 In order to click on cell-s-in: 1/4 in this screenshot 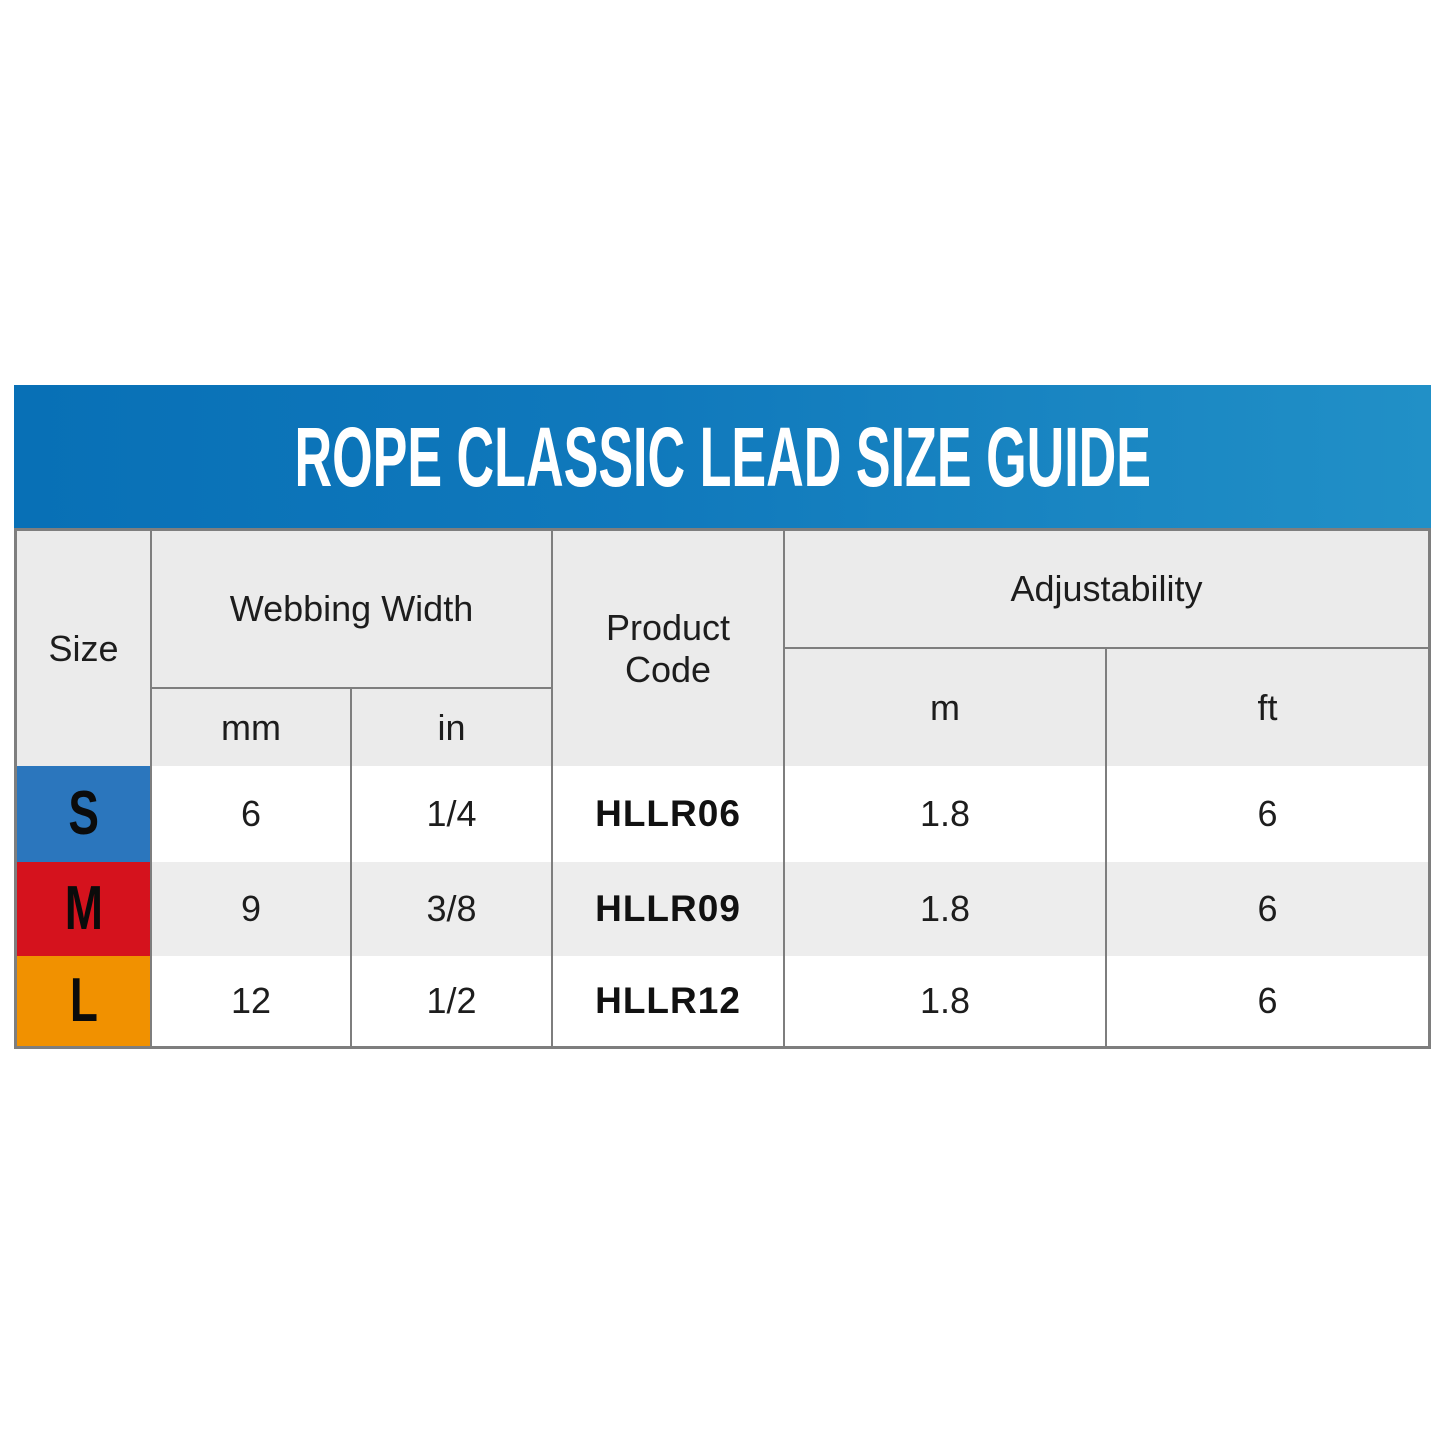, I will do `click(450, 814)`.